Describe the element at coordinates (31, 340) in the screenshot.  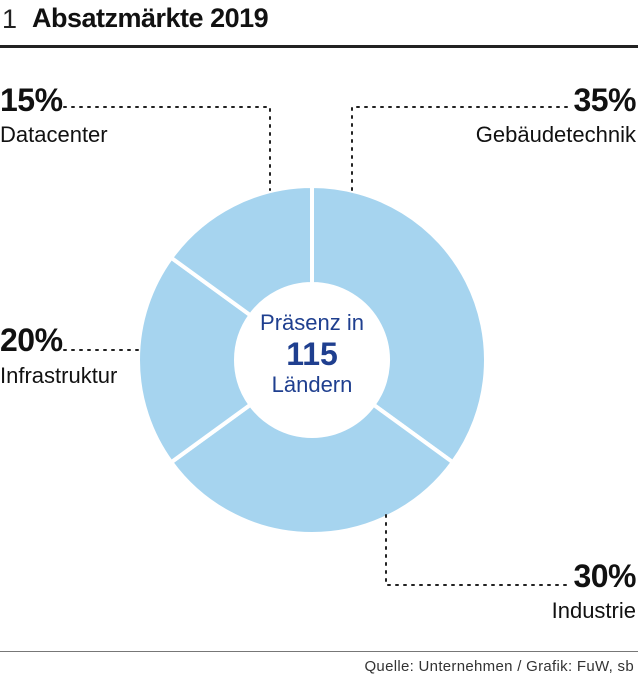
I see `value-label-infrastruktur: 20%` at that location.